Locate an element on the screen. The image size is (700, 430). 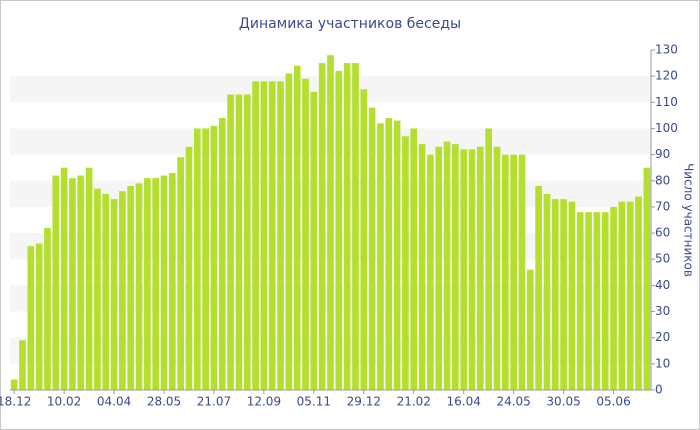
x-tick-label: 28.05 is located at coordinates (164, 402).